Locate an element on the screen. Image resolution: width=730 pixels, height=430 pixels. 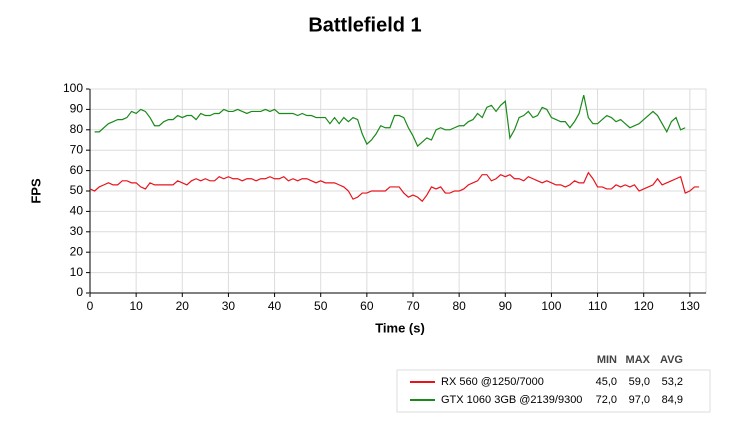
legend-stat: 53,2 is located at coordinates (672, 382).